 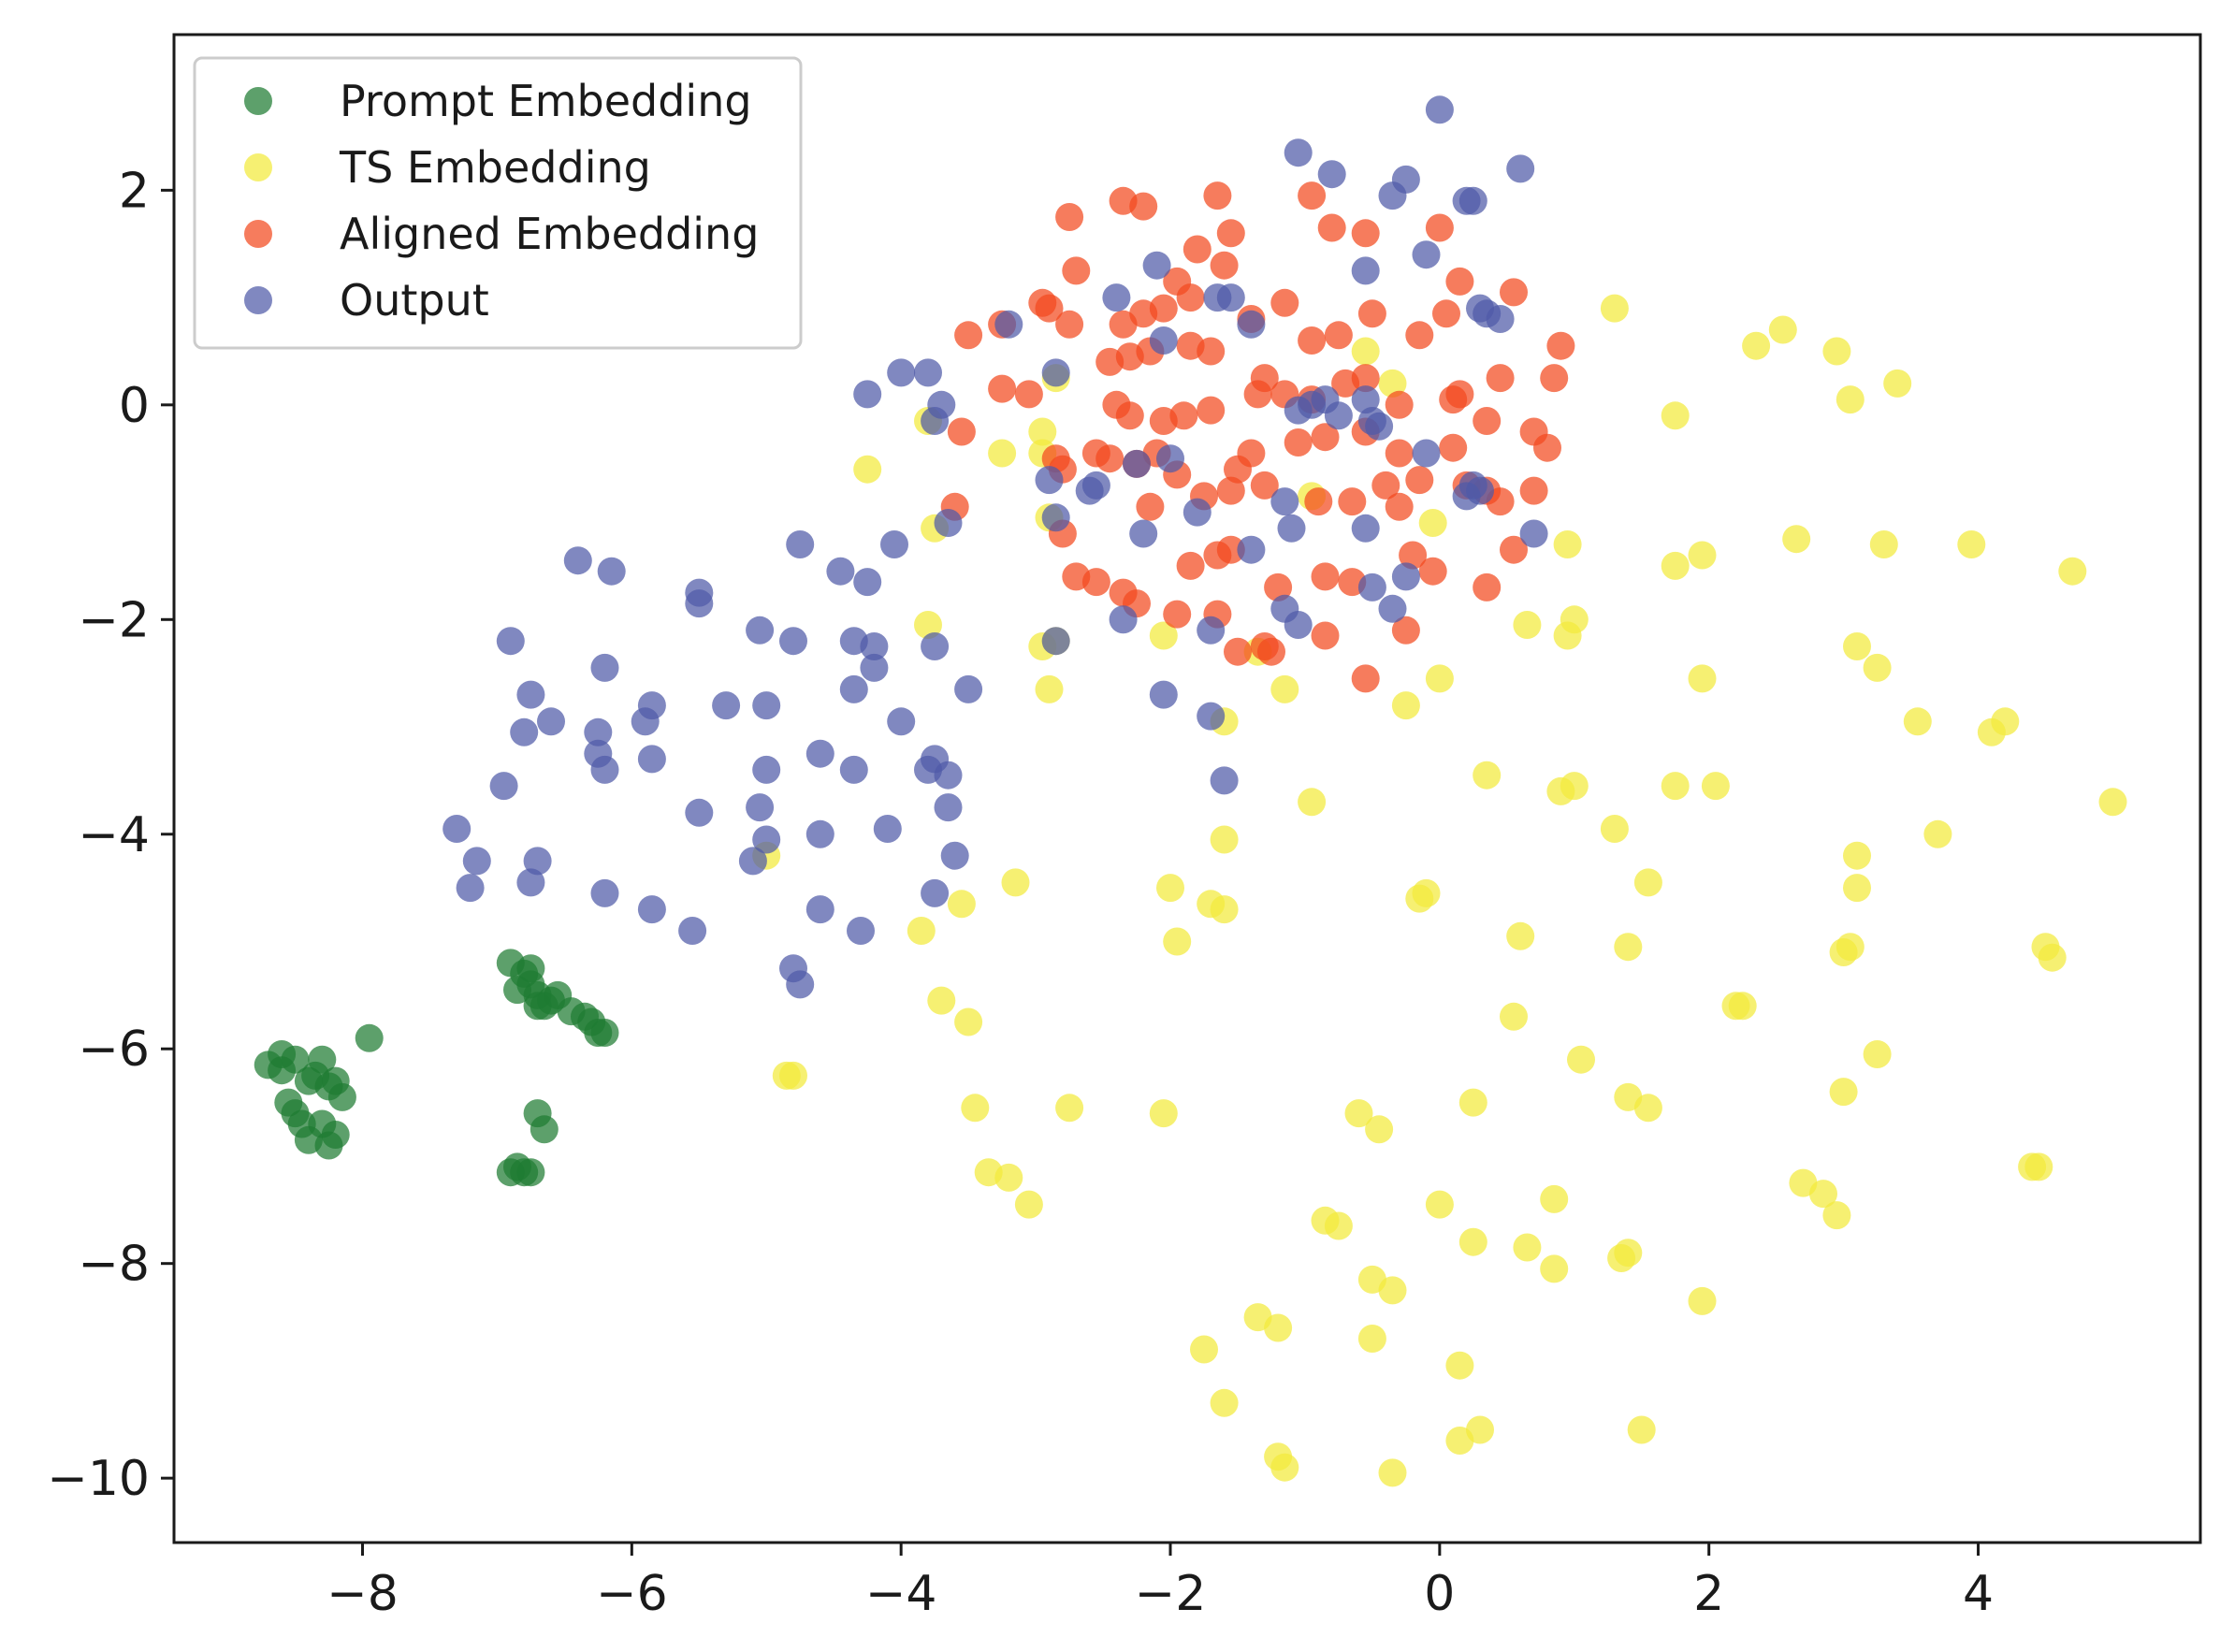 I want to click on y-tick-label: 2, so click(x=134, y=191).